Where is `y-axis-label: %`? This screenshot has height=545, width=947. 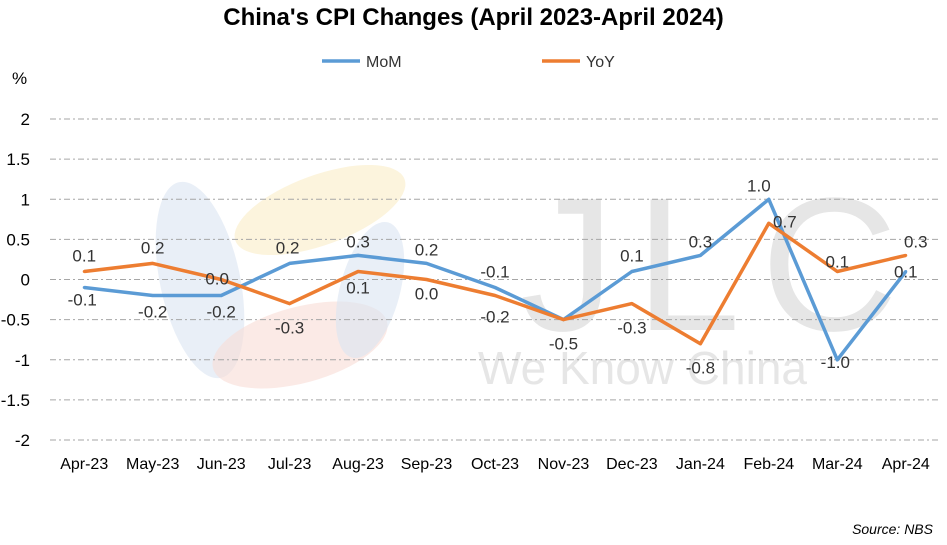
y-axis-label: % is located at coordinates (19, 78).